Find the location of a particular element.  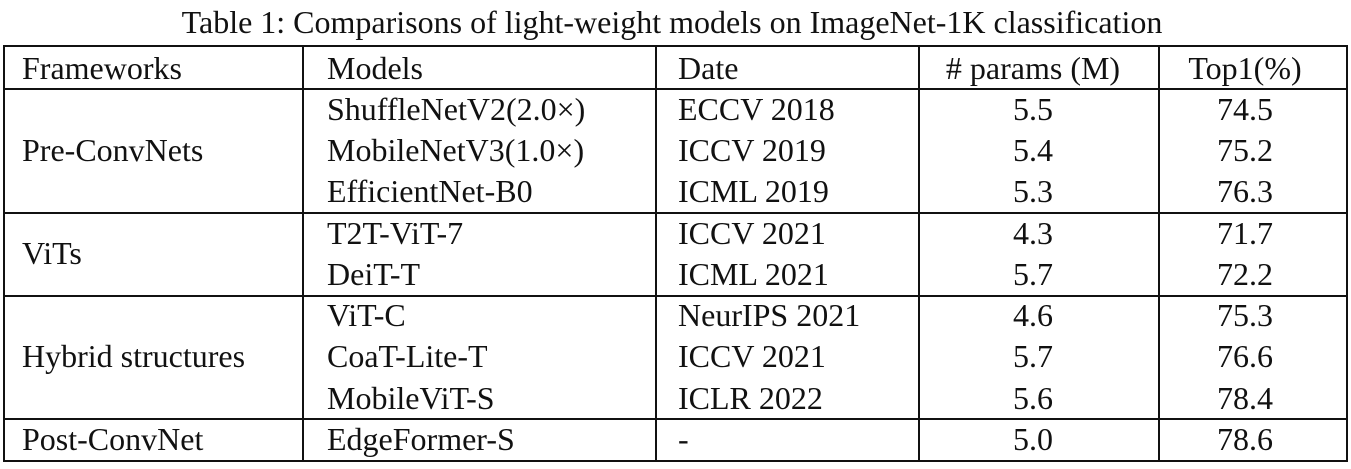

header-cell: Frameworks is located at coordinates (102, 67).